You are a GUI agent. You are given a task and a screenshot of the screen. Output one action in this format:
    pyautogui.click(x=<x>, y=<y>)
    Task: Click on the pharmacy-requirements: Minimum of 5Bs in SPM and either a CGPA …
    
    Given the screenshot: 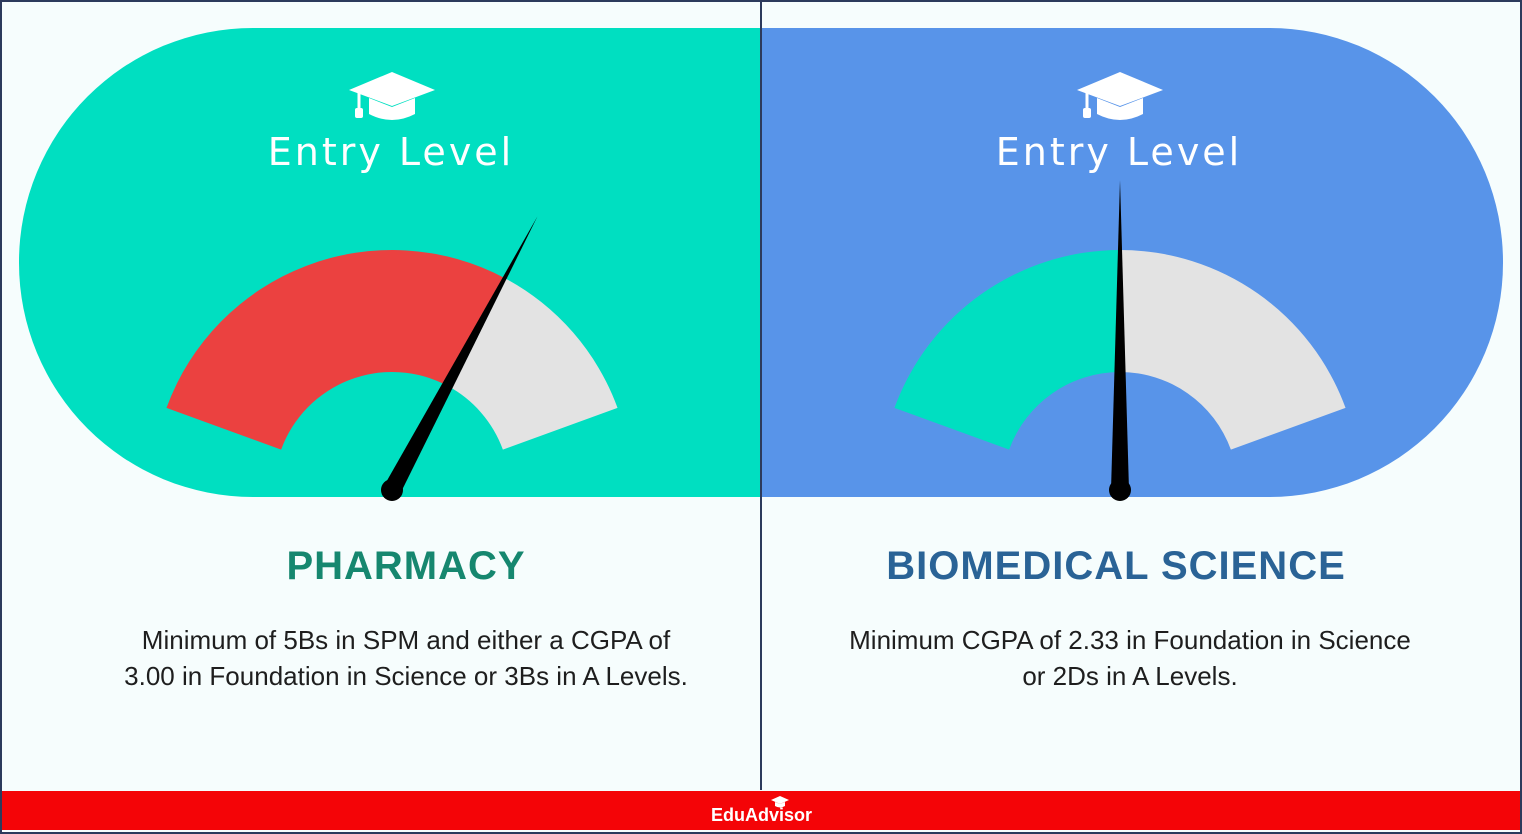 What is the action you would take?
    pyautogui.click(x=406, y=658)
    